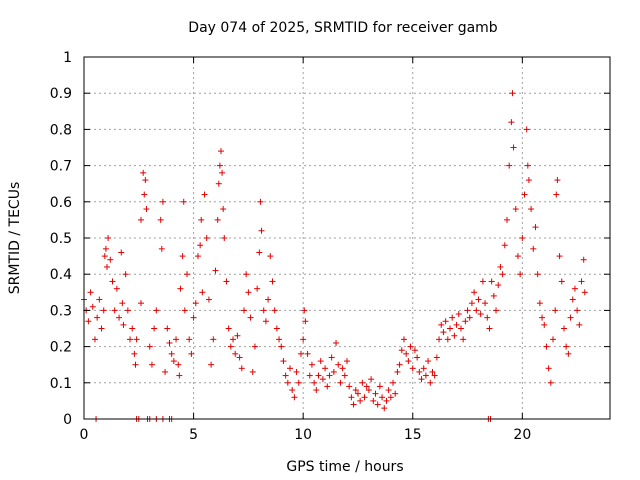  I want to click on y-tick-label: 0.9, so click(61, 94).